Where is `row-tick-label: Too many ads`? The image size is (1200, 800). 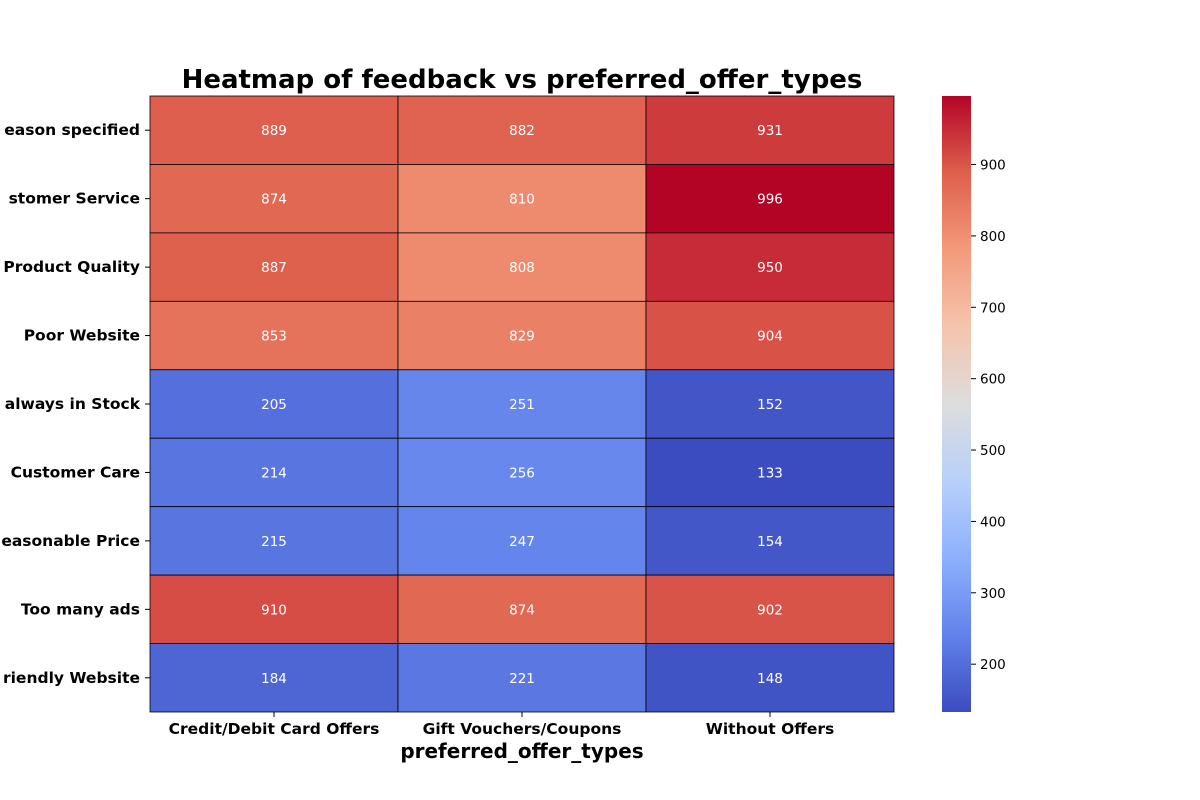 row-tick-label: Too many ads is located at coordinates (80, 609).